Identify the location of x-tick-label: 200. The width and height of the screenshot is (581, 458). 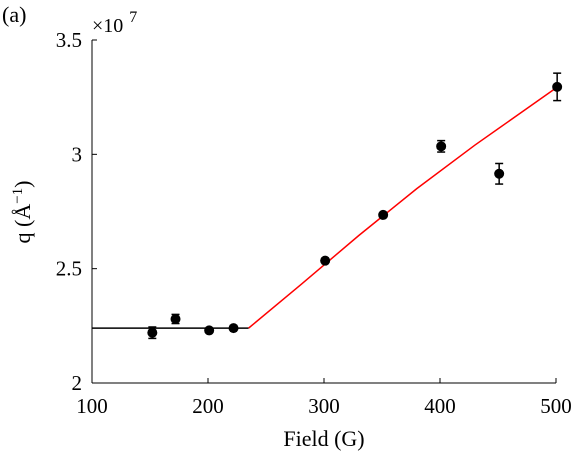
(208, 406).